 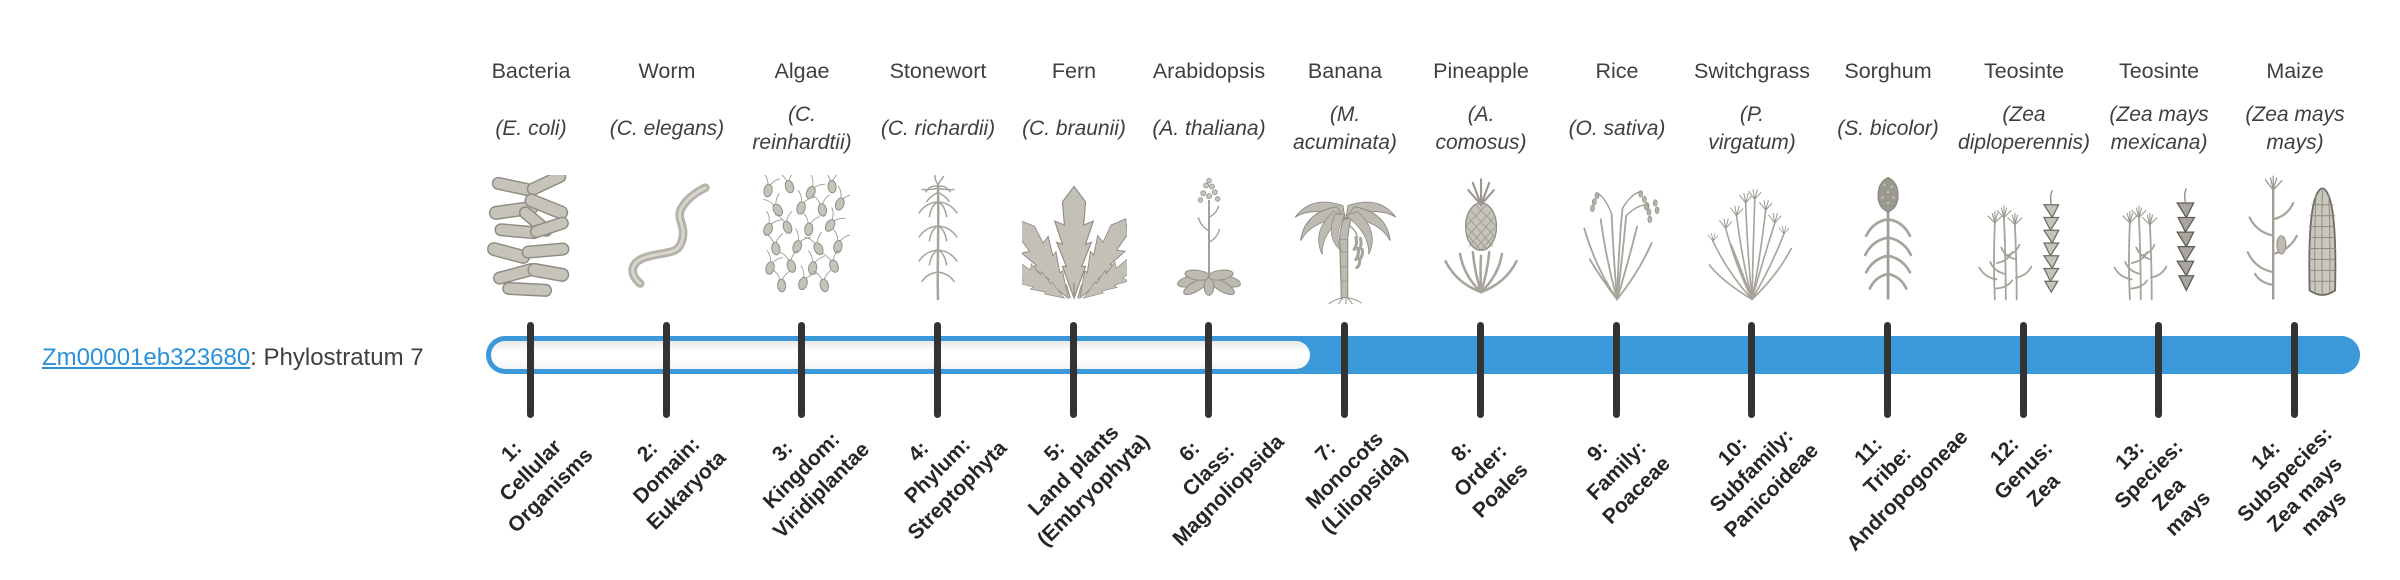 I want to click on organism-column: Stonewort (C. richardii), so click(x=938, y=181).